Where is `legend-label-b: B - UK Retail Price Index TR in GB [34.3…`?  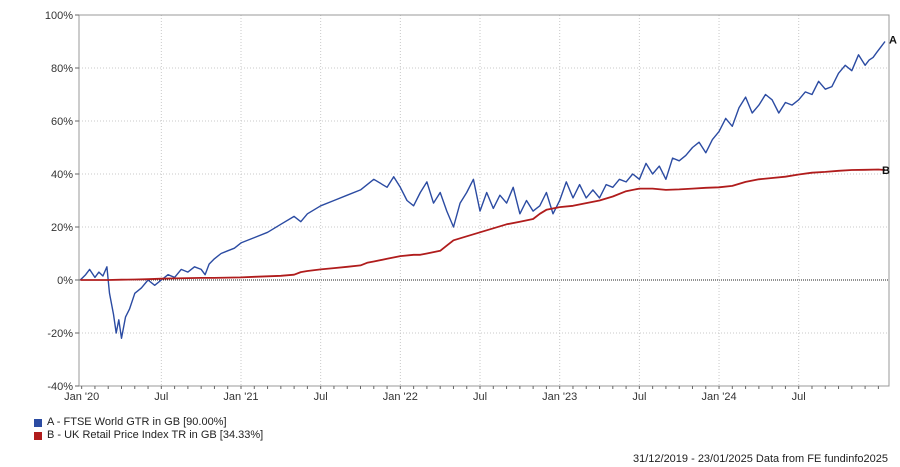 legend-label-b: B - UK Retail Price Index TR in GB [34.3… is located at coordinates (155, 435).